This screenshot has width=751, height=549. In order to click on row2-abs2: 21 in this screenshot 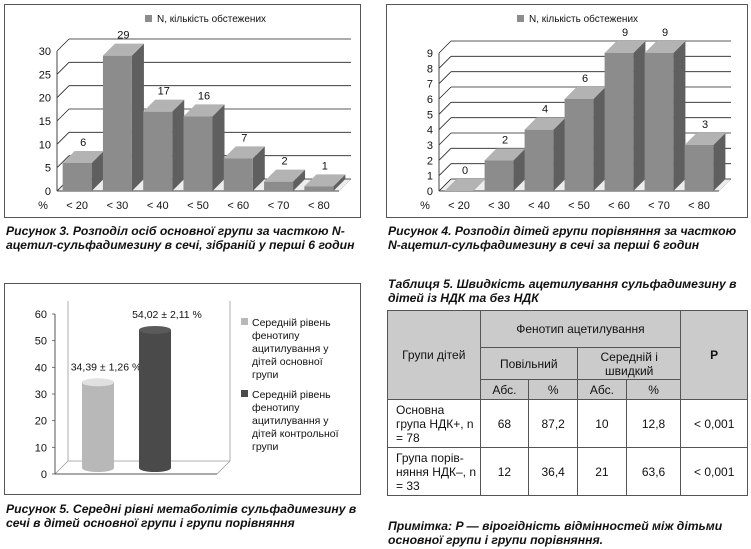, I will do `click(602, 471)`.